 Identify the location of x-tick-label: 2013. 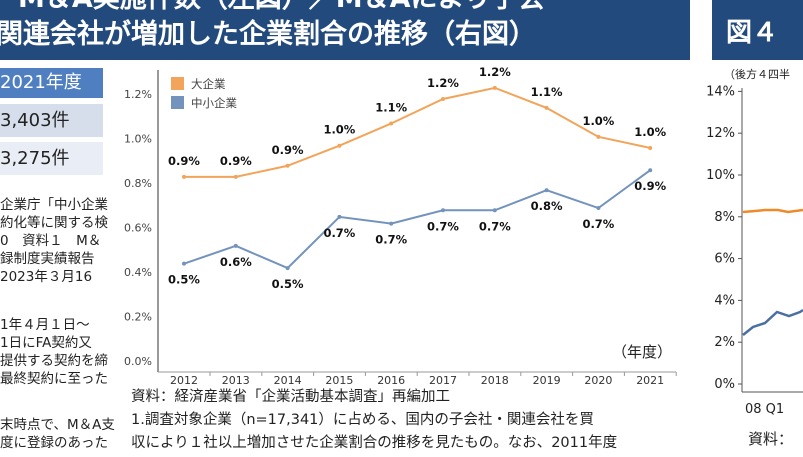
(236, 380).